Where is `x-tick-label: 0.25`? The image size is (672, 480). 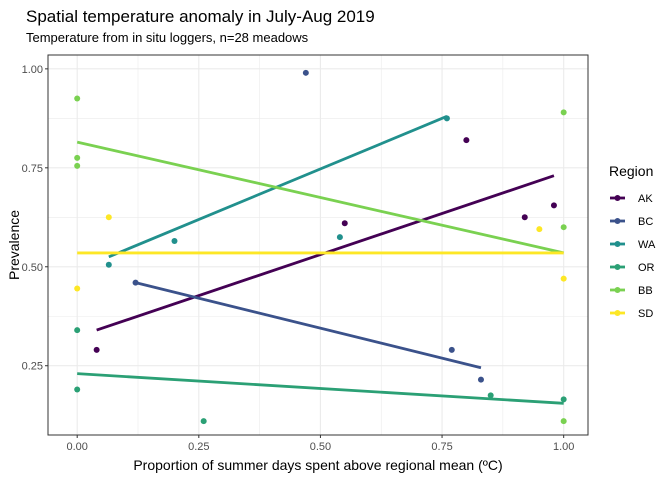
x-tick-label: 0.25 is located at coordinates (198, 447).